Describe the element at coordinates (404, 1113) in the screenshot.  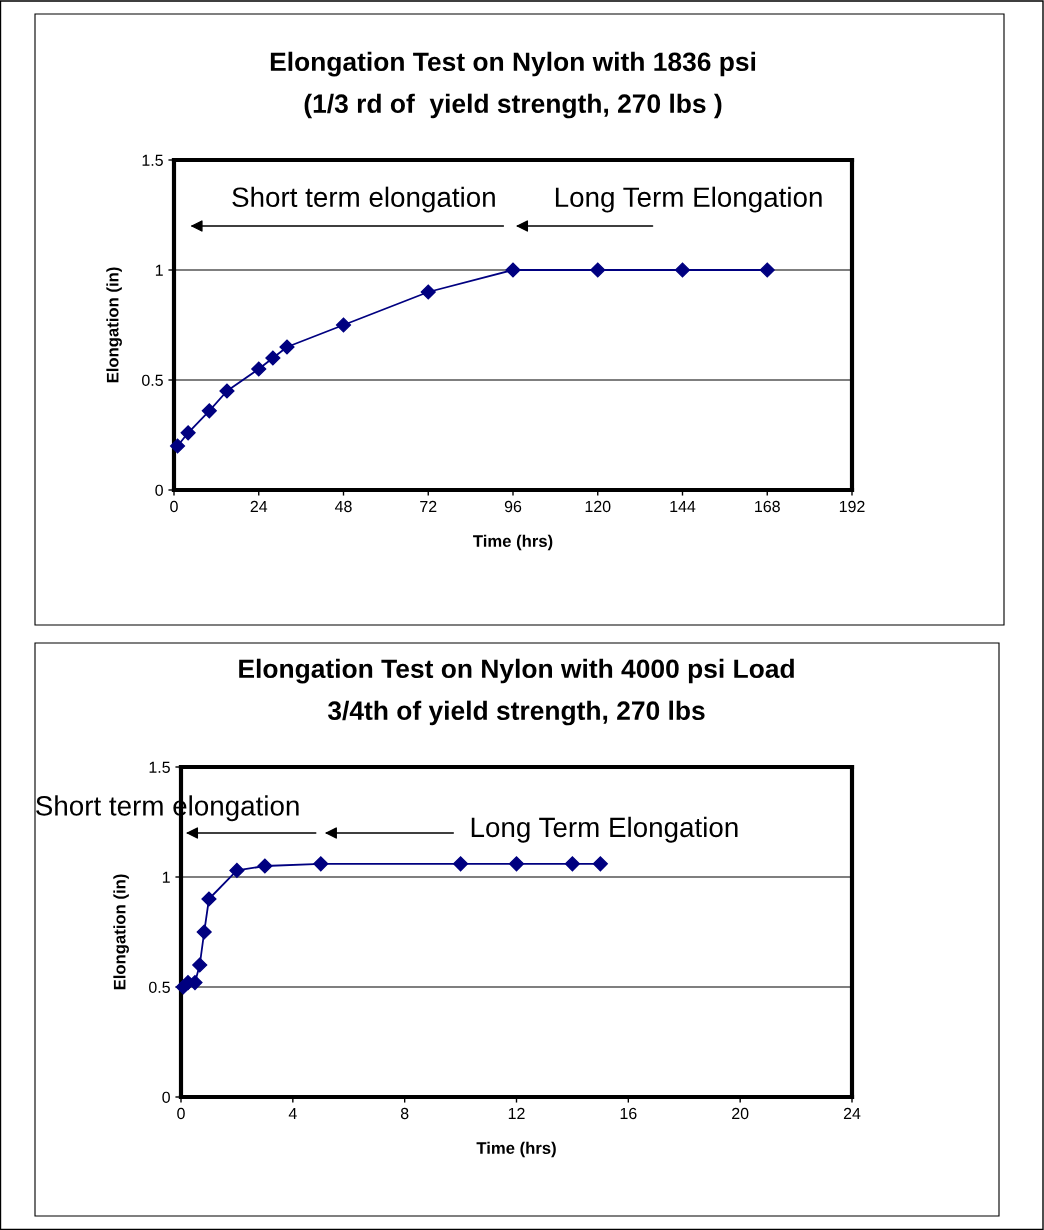
I see `x-tick-label: 8` at that location.